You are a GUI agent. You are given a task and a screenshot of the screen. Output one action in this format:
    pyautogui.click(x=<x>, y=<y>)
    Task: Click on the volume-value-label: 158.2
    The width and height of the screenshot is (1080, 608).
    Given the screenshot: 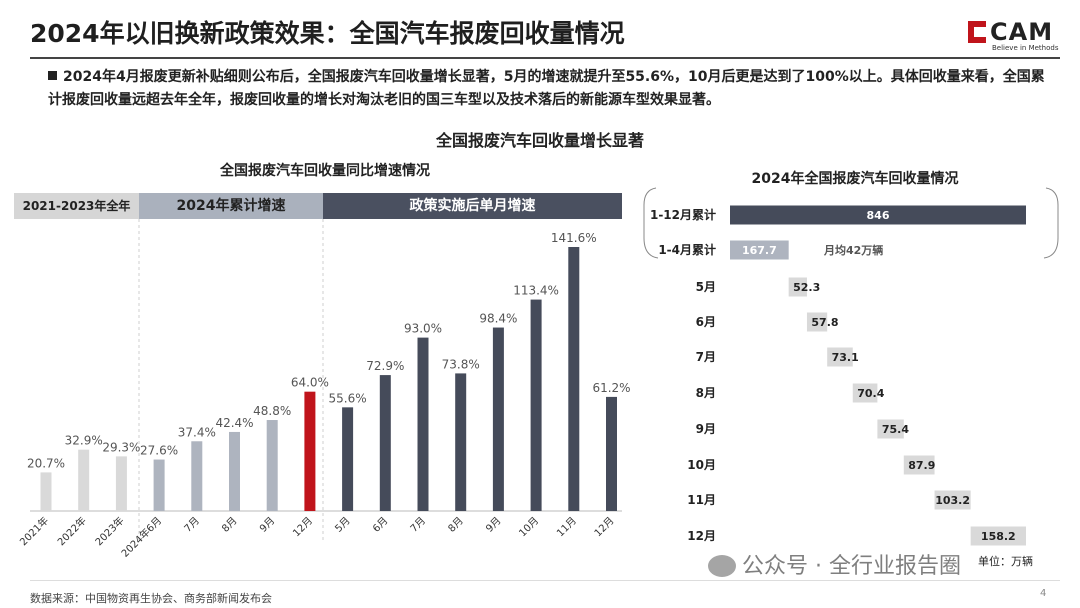 What is the action you would take?
    pyautogui.click(x=998, y=536)
    